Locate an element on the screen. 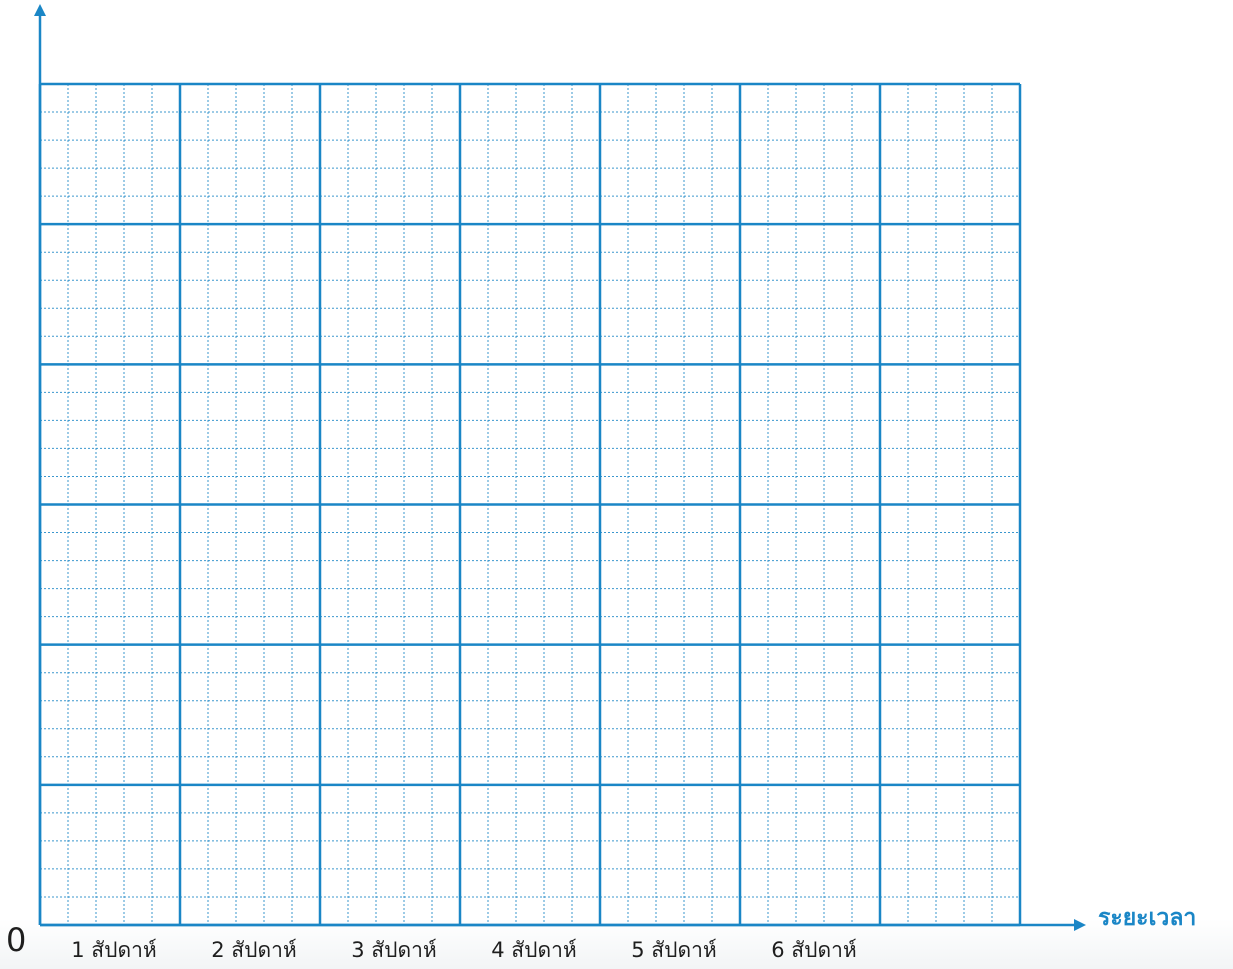 Image resolution: width=1233 pixels, height=969 pixels. x-axis-arrow-icon is located at coordinates (1080, 925).